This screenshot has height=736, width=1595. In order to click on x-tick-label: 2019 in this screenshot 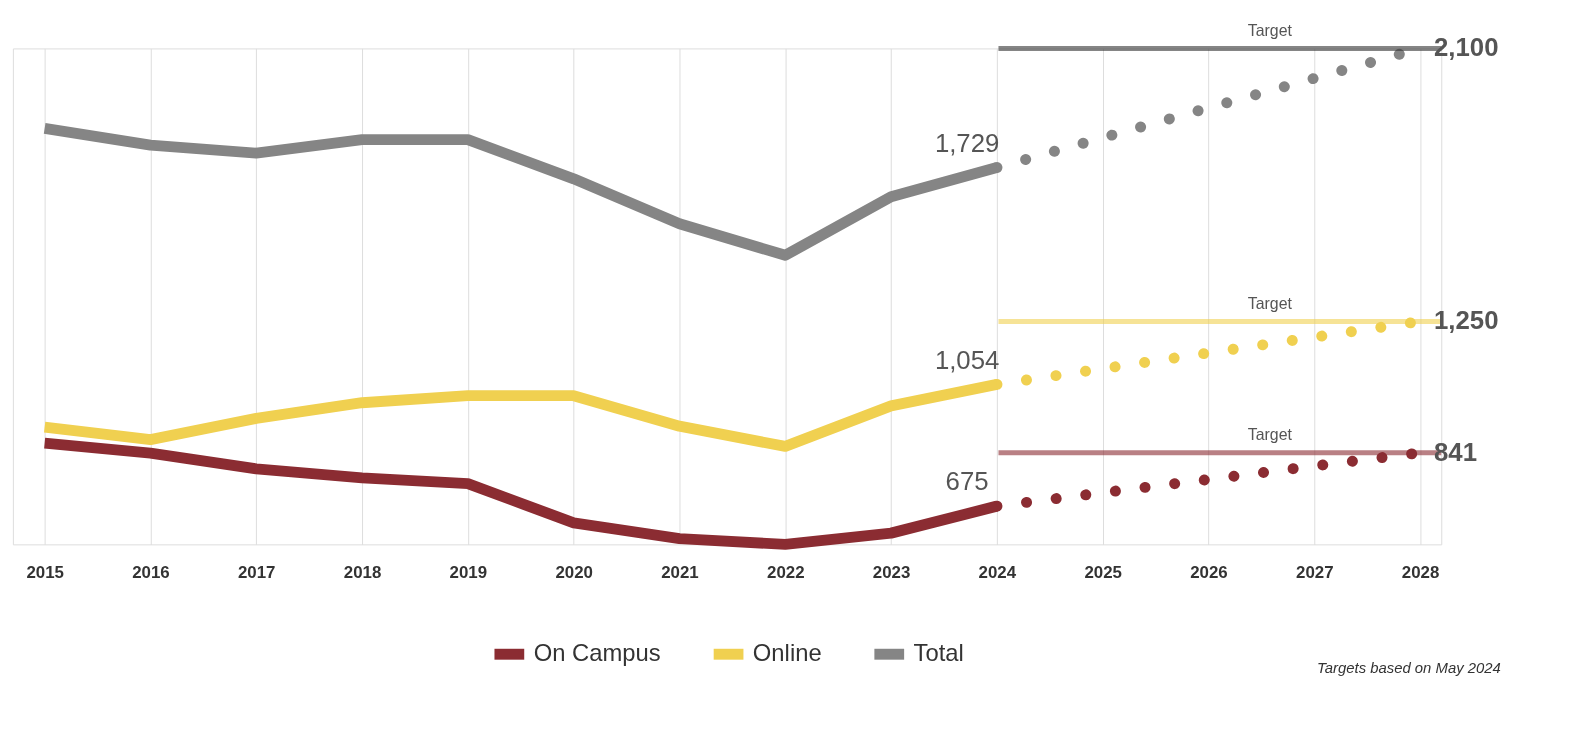, I will do `click(468, 572)`.